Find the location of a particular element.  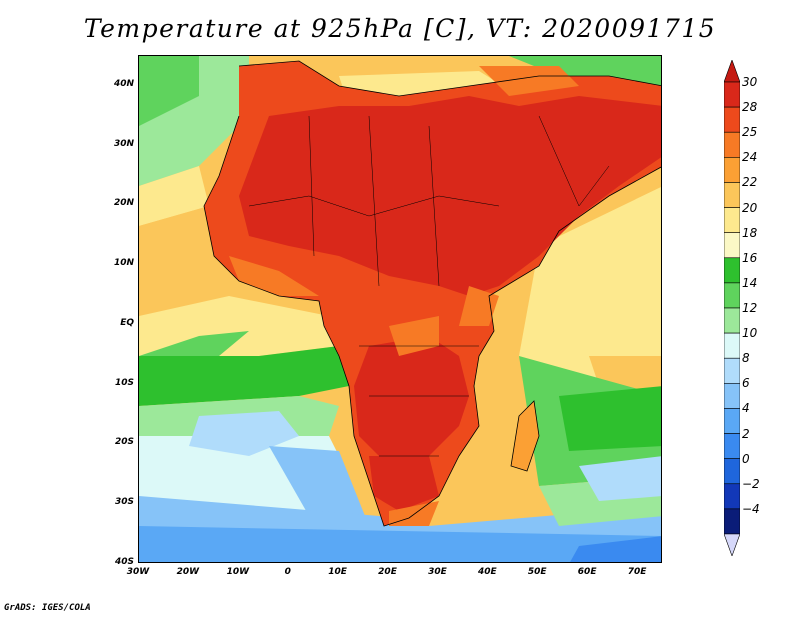

latitude-tick-label: 20N is located at coordinates (123, 203).